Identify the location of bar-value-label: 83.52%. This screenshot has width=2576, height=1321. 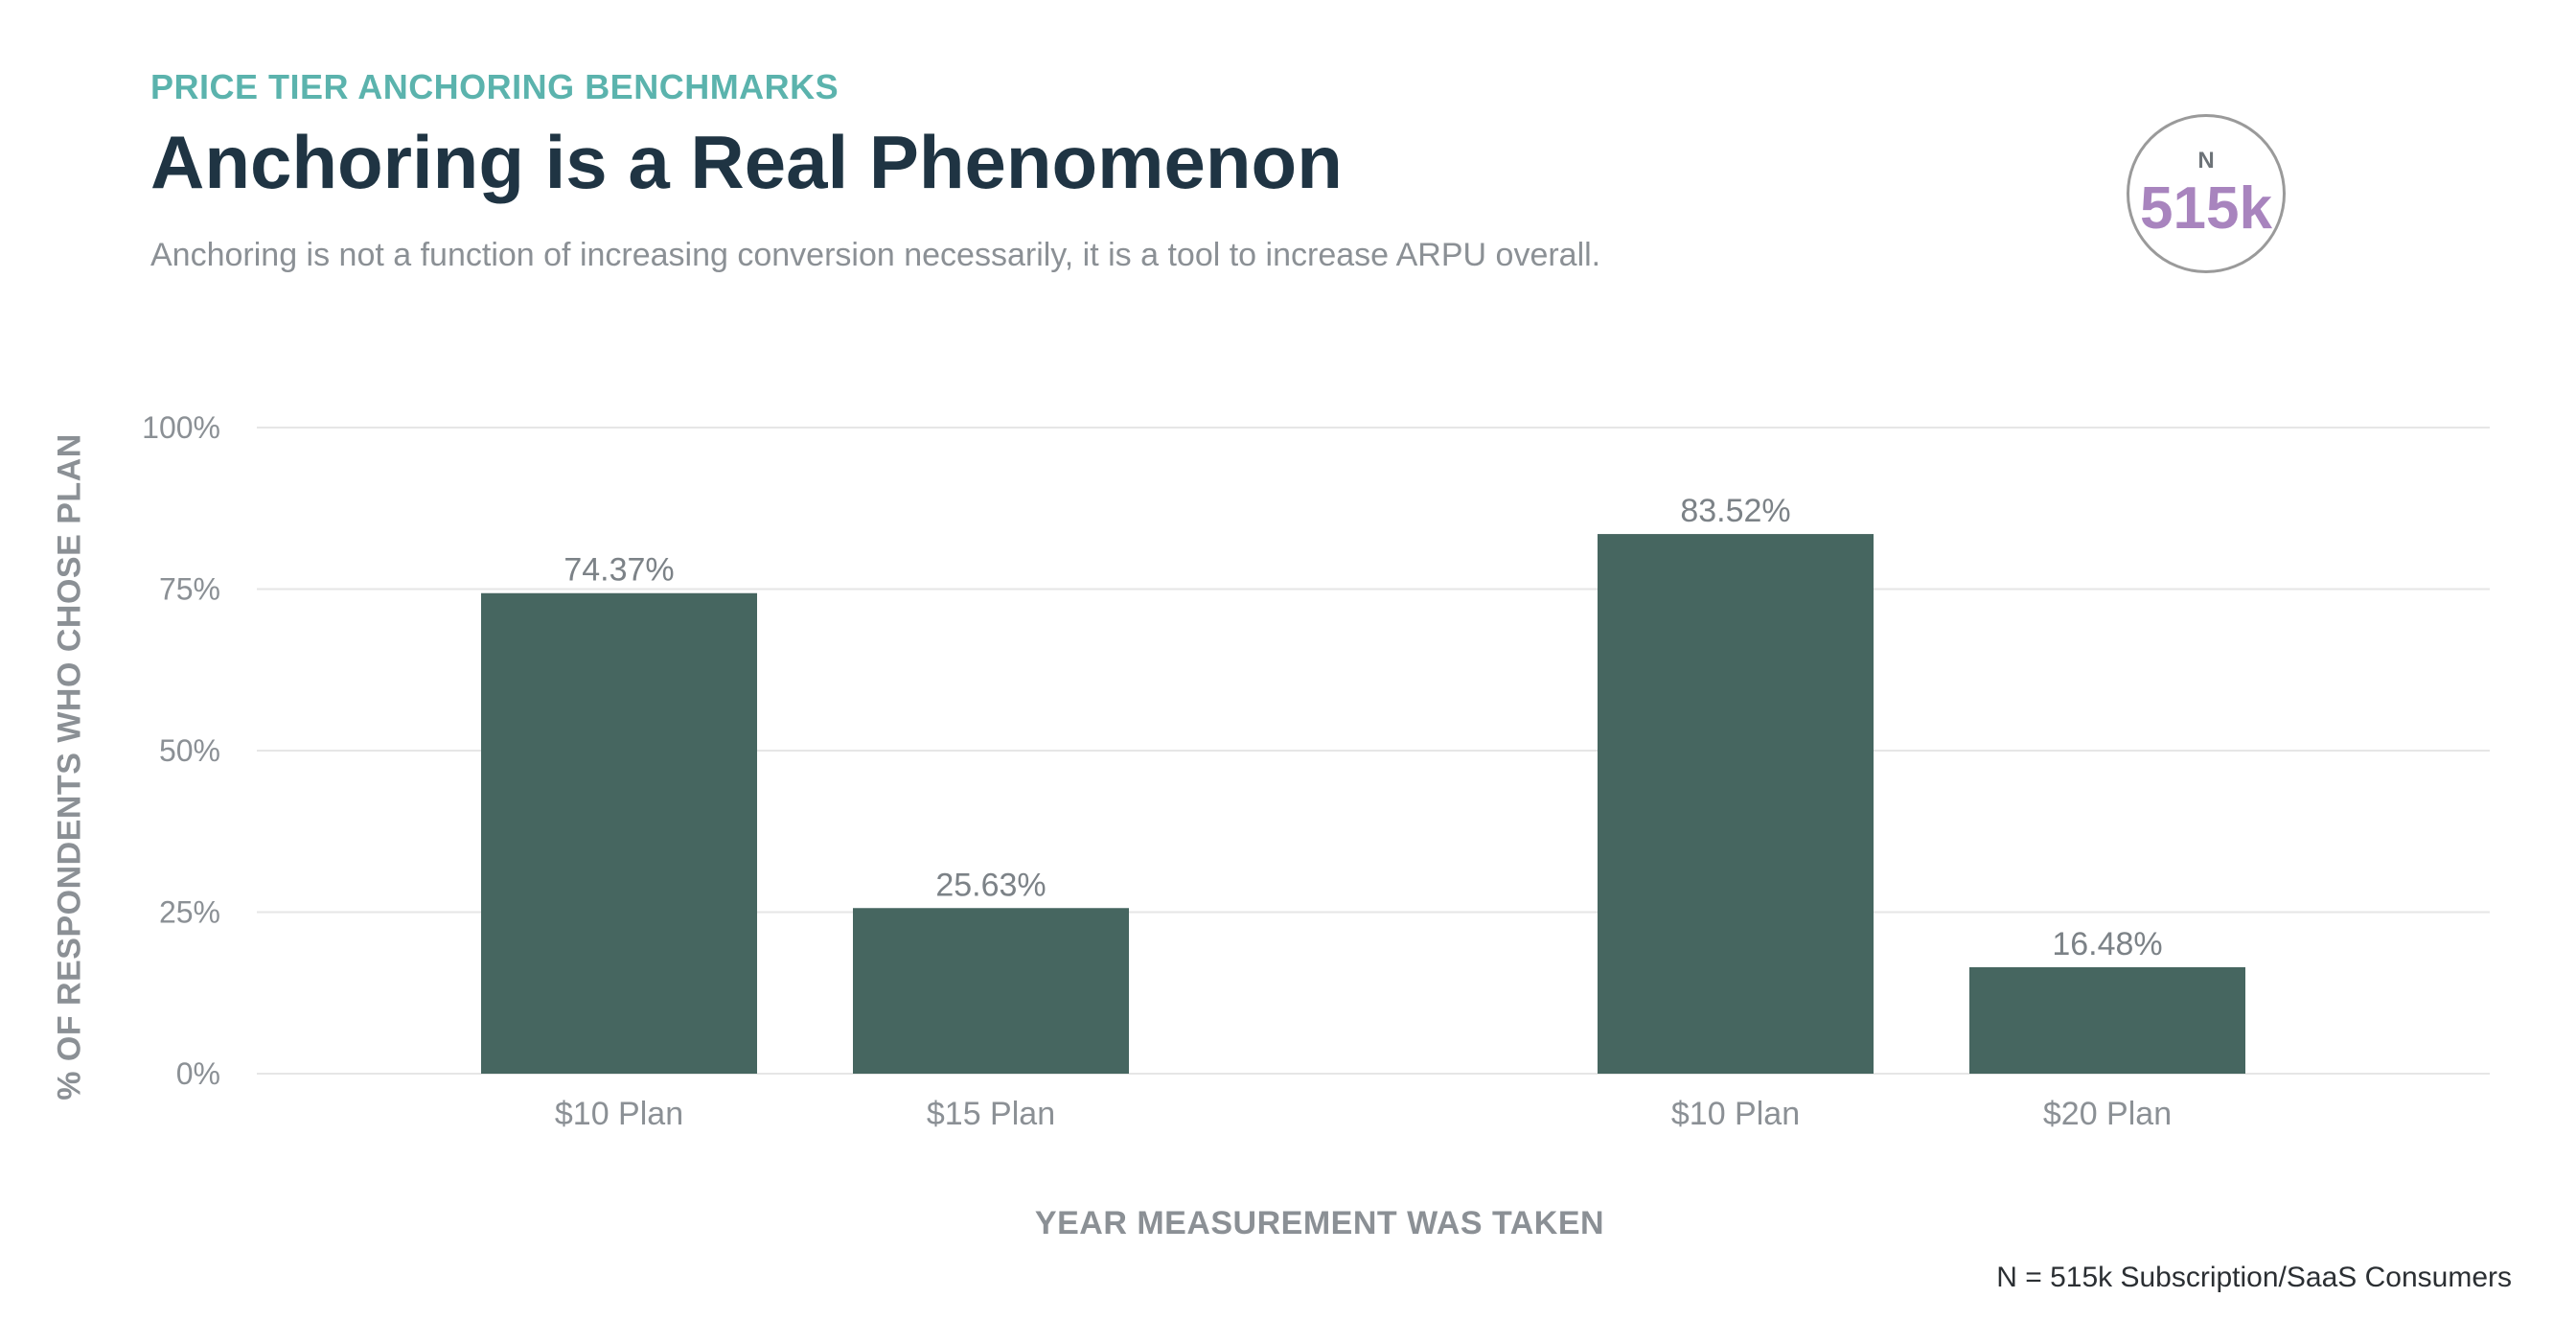
(1735, 511).